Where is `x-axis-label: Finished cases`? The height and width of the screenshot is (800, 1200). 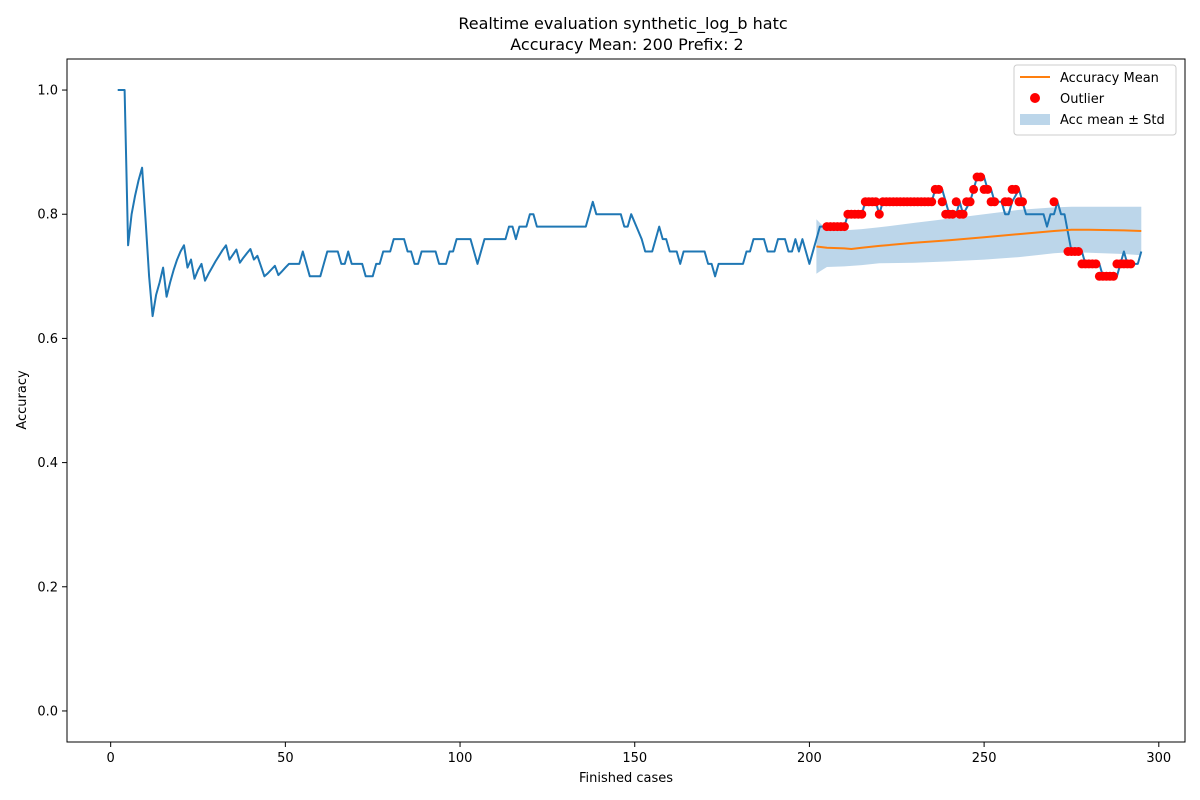
x-axis-label: Finished cases is located at coordinates (626, 778).